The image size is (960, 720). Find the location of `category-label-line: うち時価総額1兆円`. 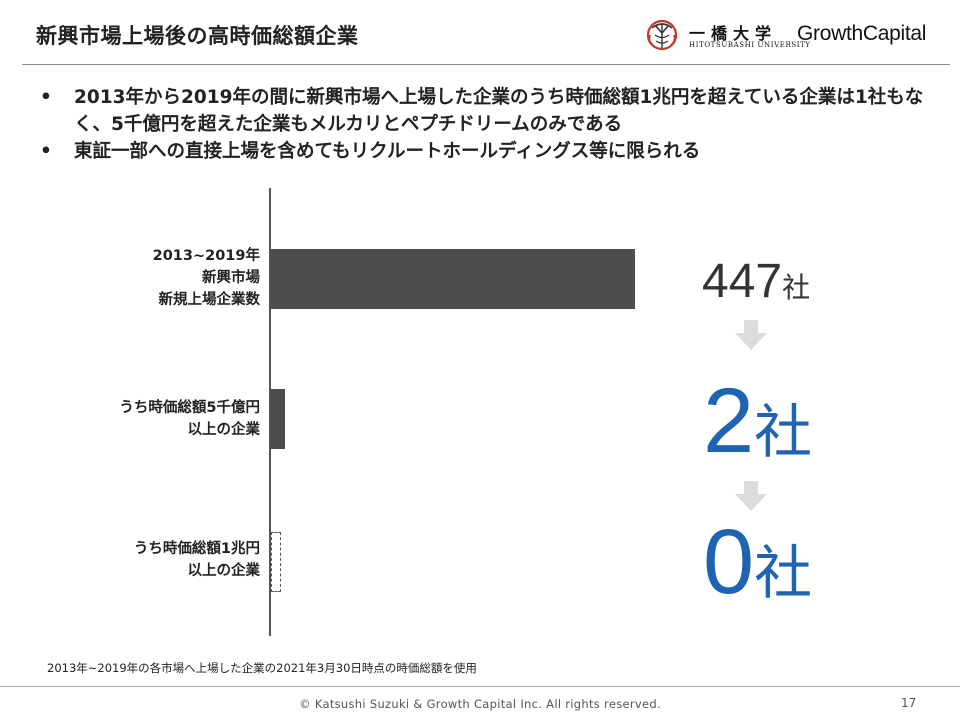

category-label-line: うち時価総額1兆円 is located at coordinates (196, 549).